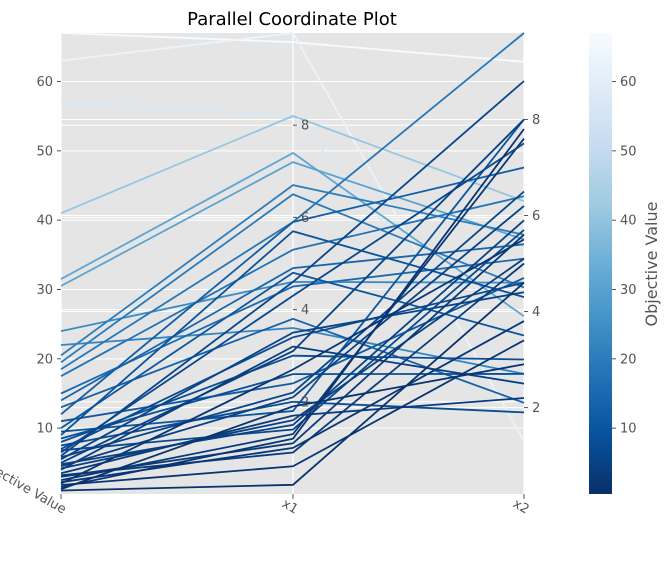 The image size is (671, 581). I want to click on chart-title: Parallel Coordinate Plot, so click(292, 19).